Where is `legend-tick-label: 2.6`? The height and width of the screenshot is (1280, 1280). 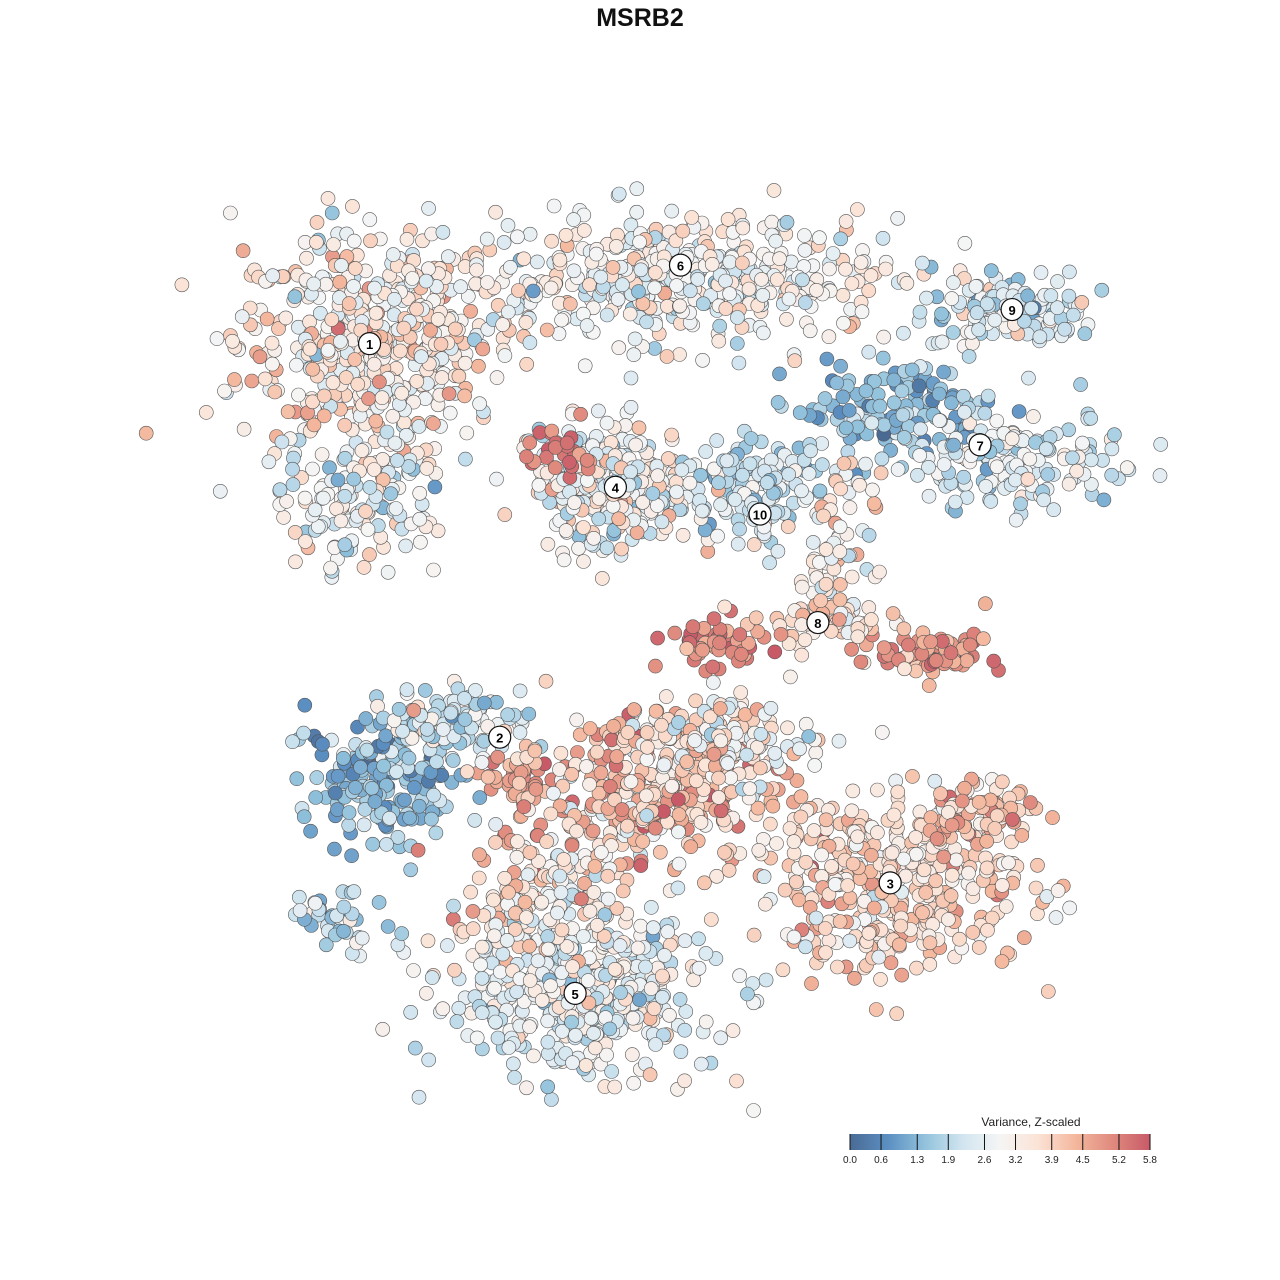
legend-tick-label: 2.6 is located at coordinates (985, 1160).